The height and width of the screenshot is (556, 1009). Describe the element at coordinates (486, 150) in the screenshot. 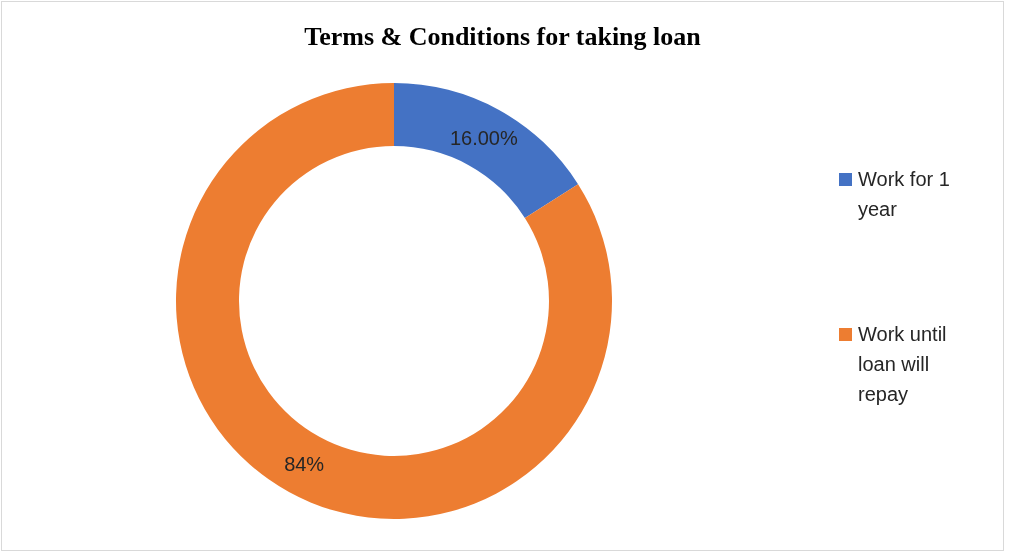

I see `donut-slice` at that location.